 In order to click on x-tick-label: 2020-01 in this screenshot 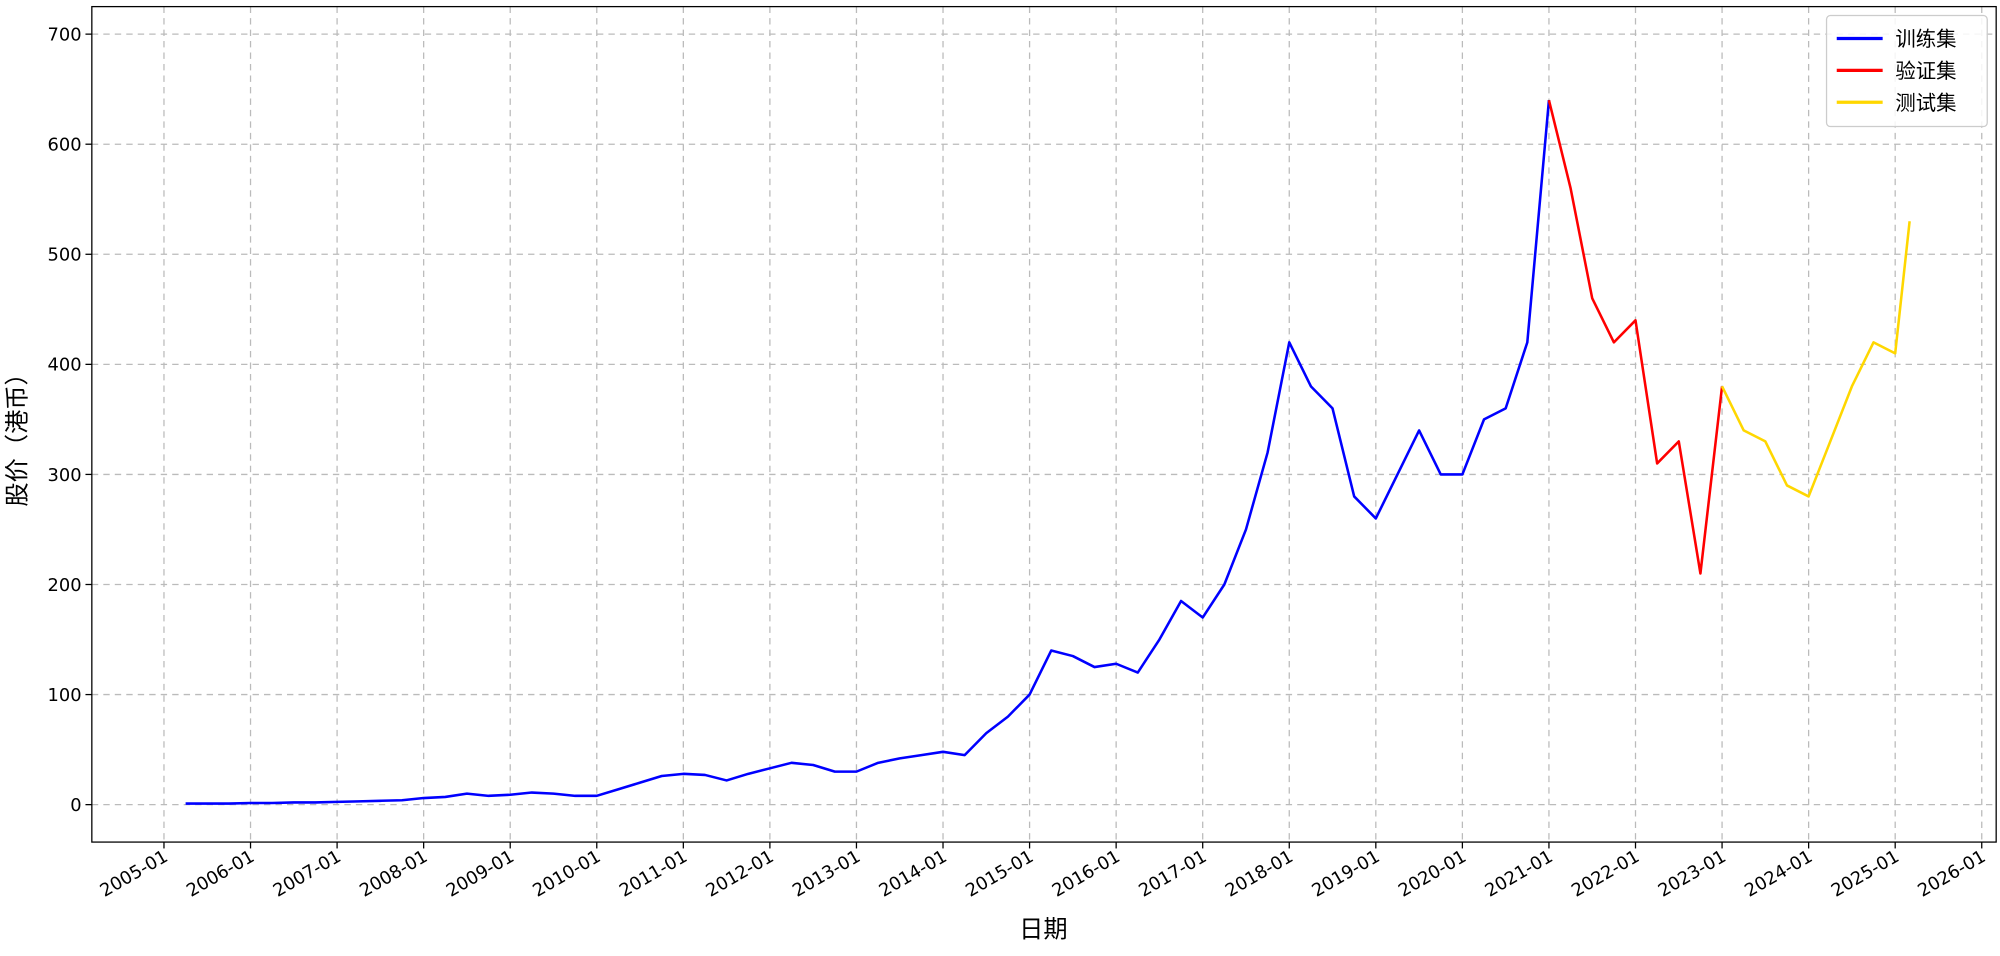, I will do `click(1432, 873)`.